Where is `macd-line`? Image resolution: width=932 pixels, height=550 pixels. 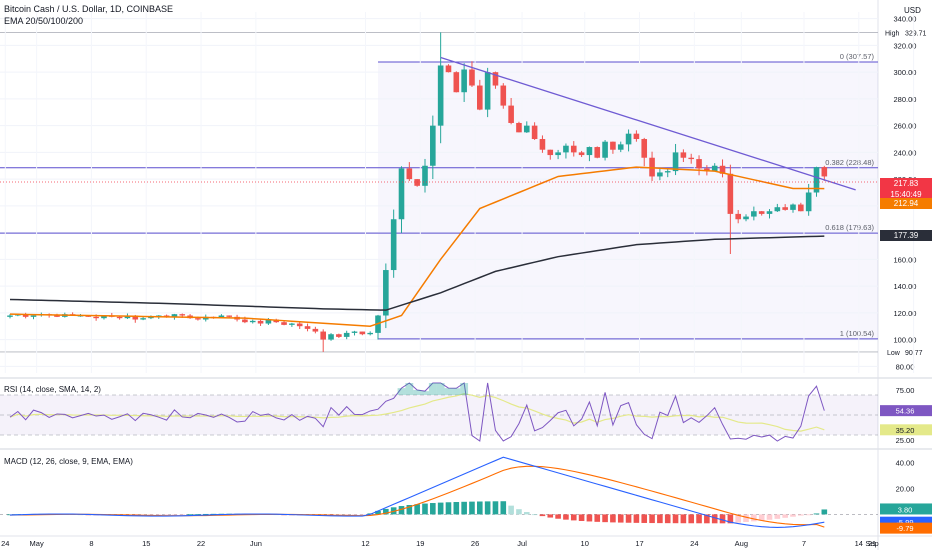 macd-line is located at coordinates (417, 492).